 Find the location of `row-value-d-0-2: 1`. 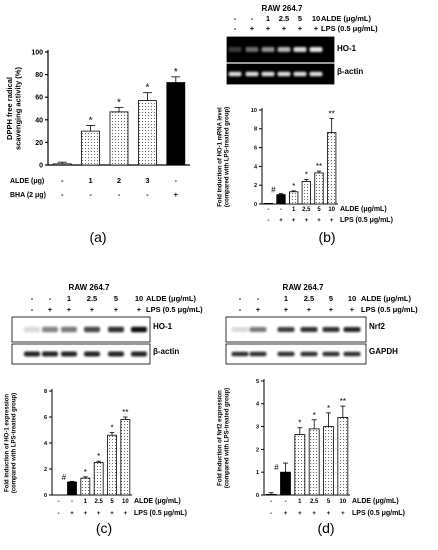

row-value-d-0-2: 1 is located at coordinates (300, 502).